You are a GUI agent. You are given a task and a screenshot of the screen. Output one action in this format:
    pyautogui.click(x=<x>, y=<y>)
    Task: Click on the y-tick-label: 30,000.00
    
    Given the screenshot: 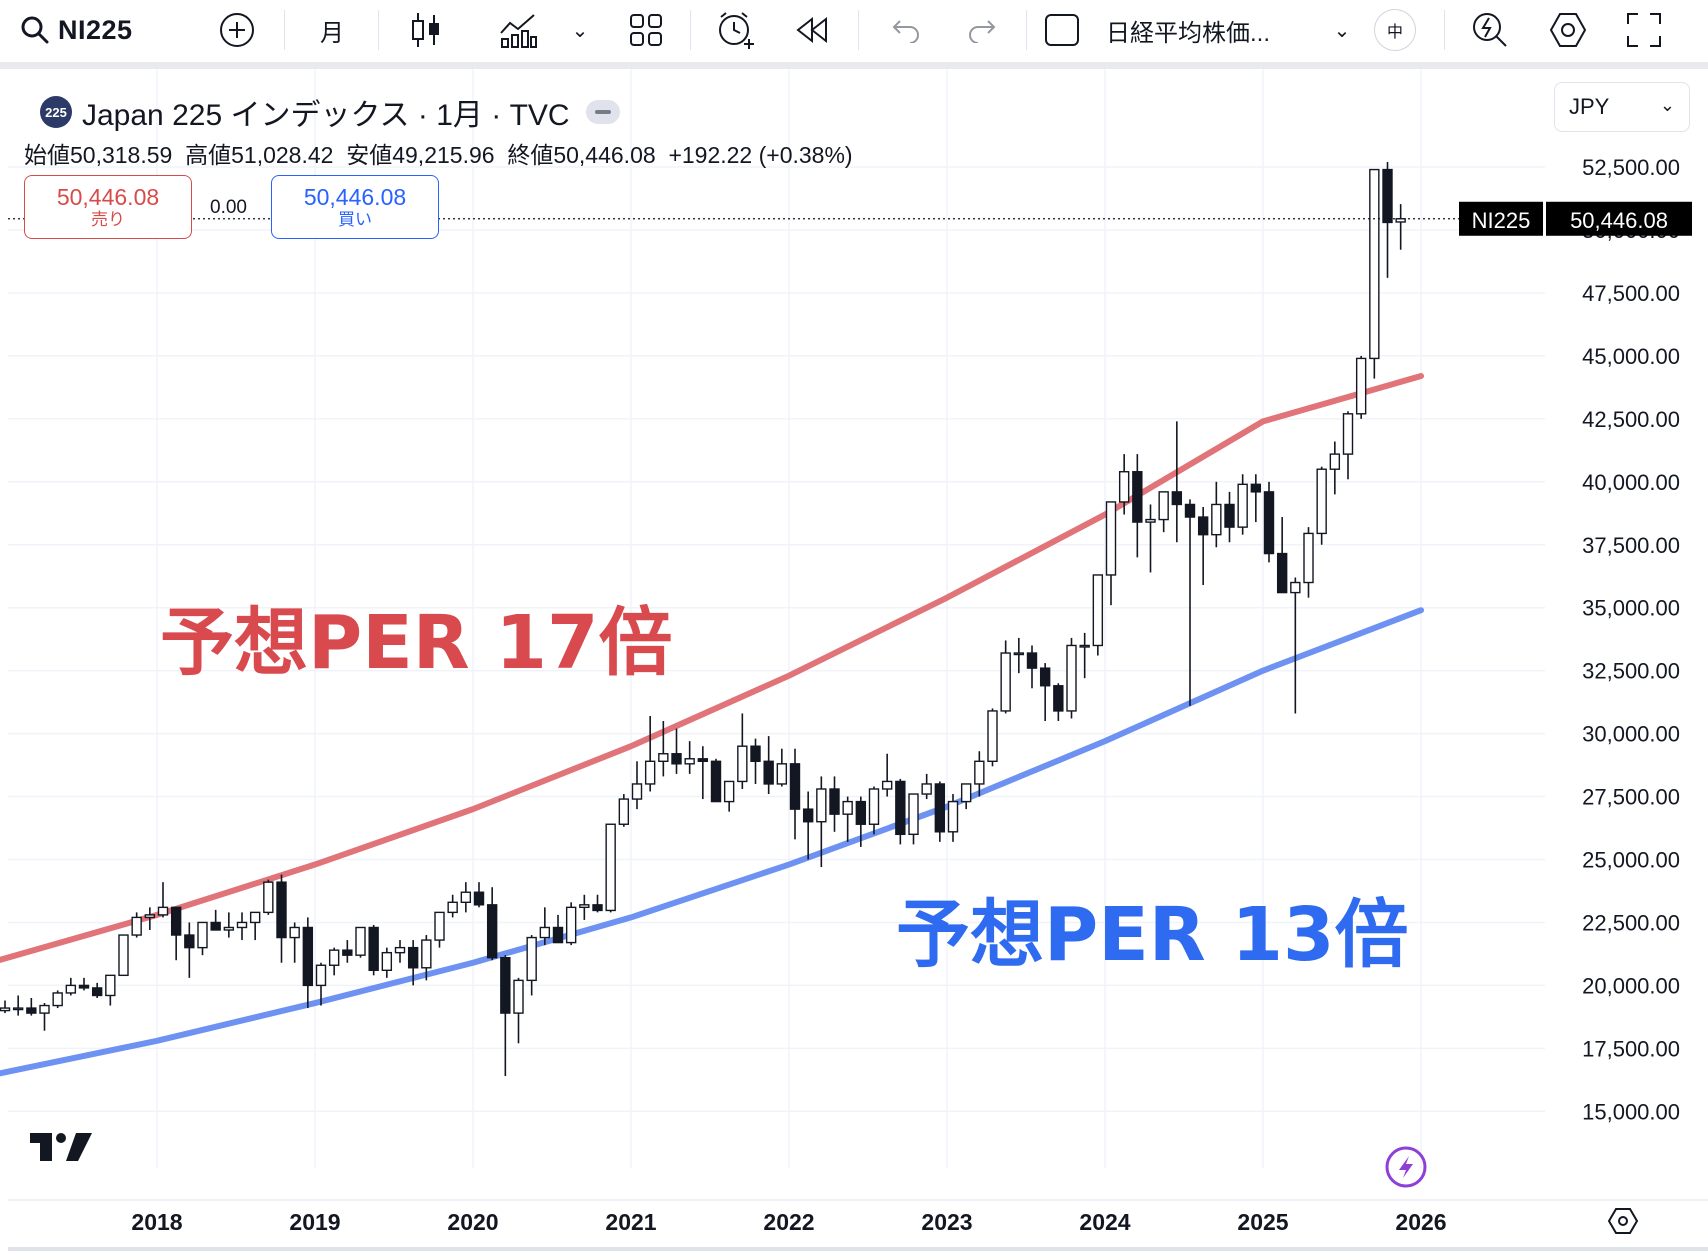 What is the action you would take?
    pyautogui.click(x=1631, y=734)
    